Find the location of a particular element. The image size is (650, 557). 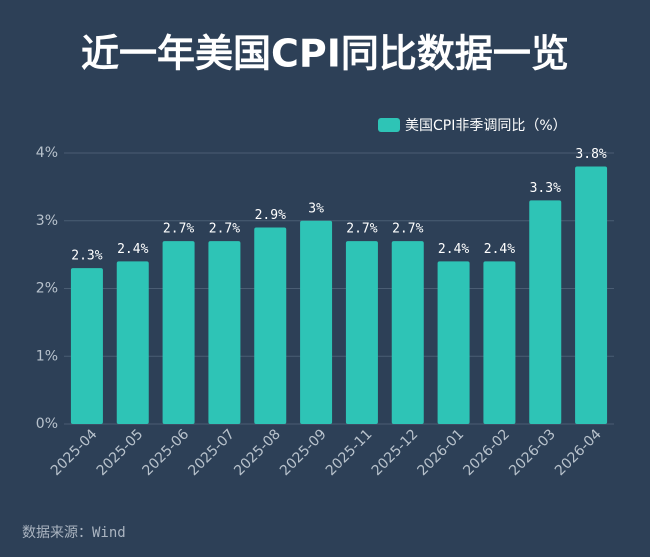

y-tick-label: 1% is located at coordinates (47, 356).